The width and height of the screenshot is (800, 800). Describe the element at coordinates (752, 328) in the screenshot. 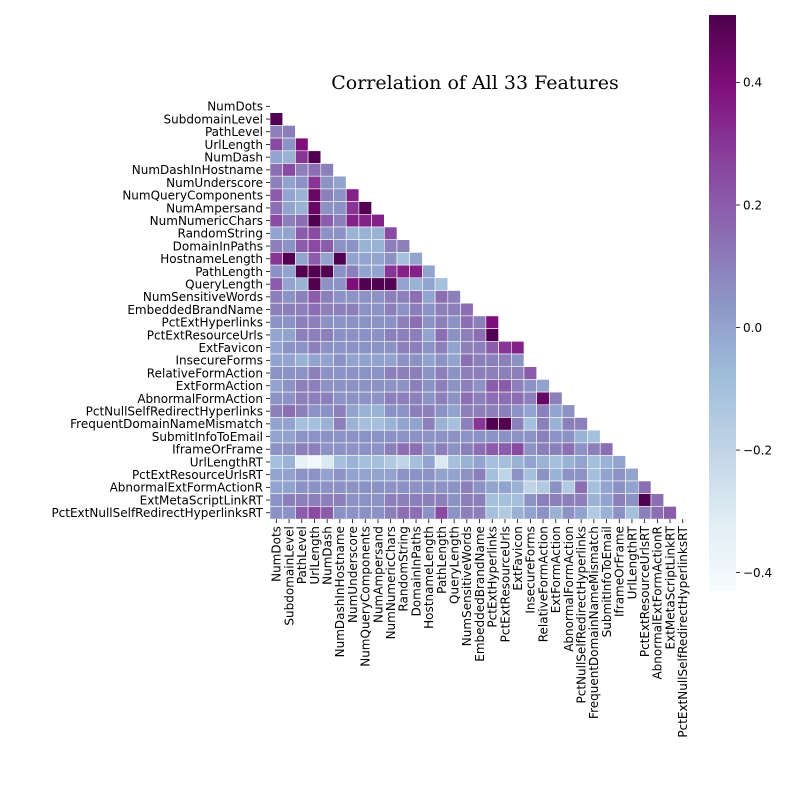

I see `colorbar-tick-label: 0.0` at that location.